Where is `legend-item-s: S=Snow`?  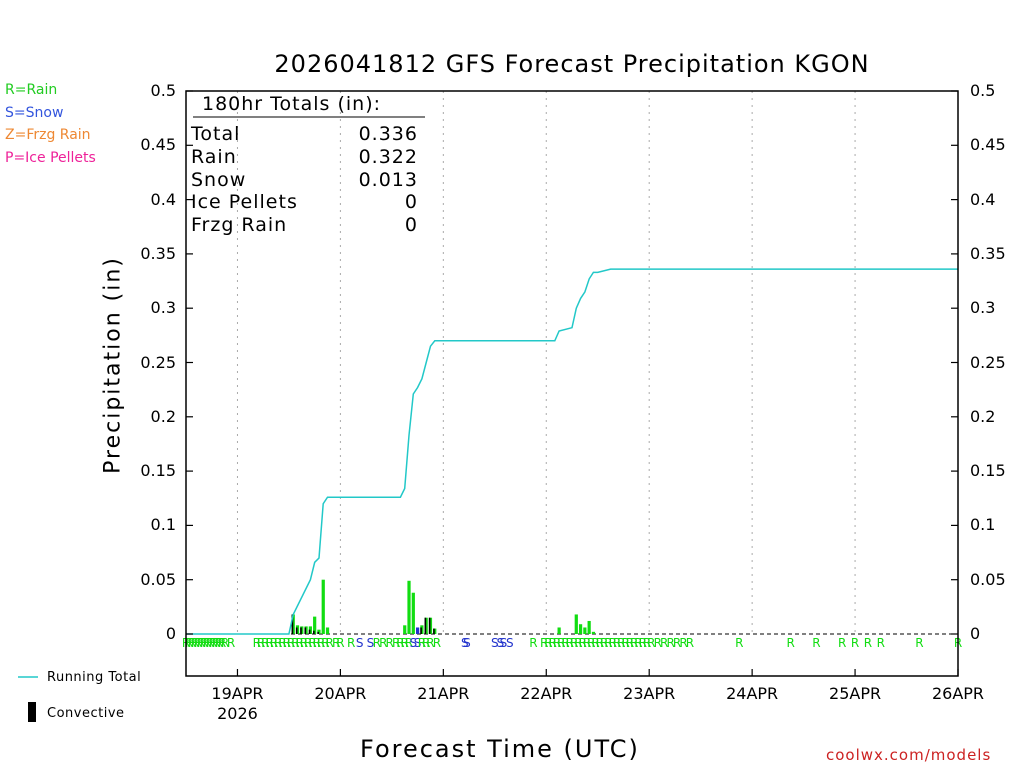 legend-item-s: S=Snow is located at coordinates (34, 112).